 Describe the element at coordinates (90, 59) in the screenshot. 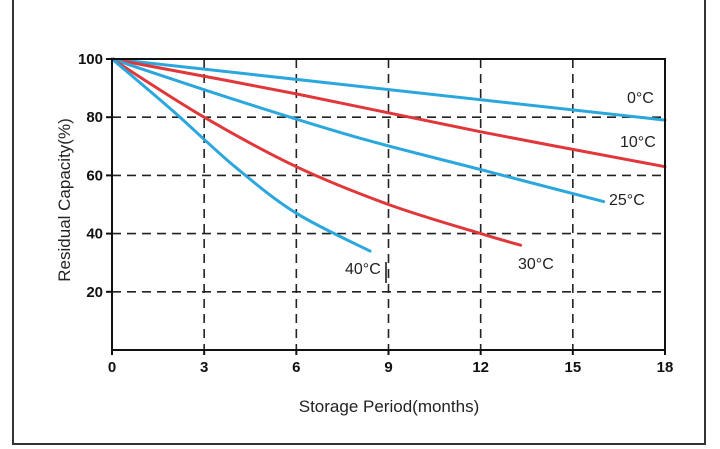

I see `y-tick-label: 100` at that location.